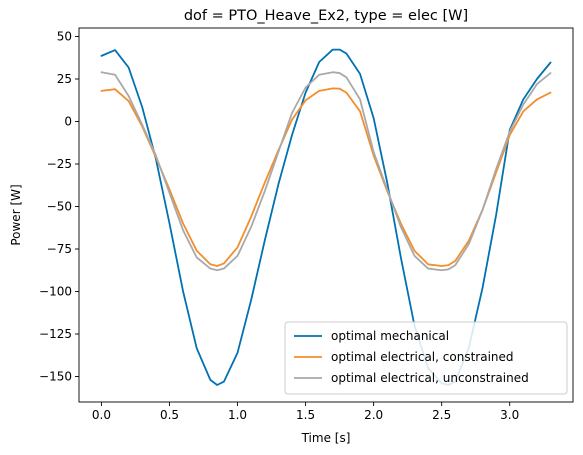 This screenshot has width=583, height=455. Describe the element at coordinates (55, 292) in the screenshot. I see `y-tick-label: −100` at that location.